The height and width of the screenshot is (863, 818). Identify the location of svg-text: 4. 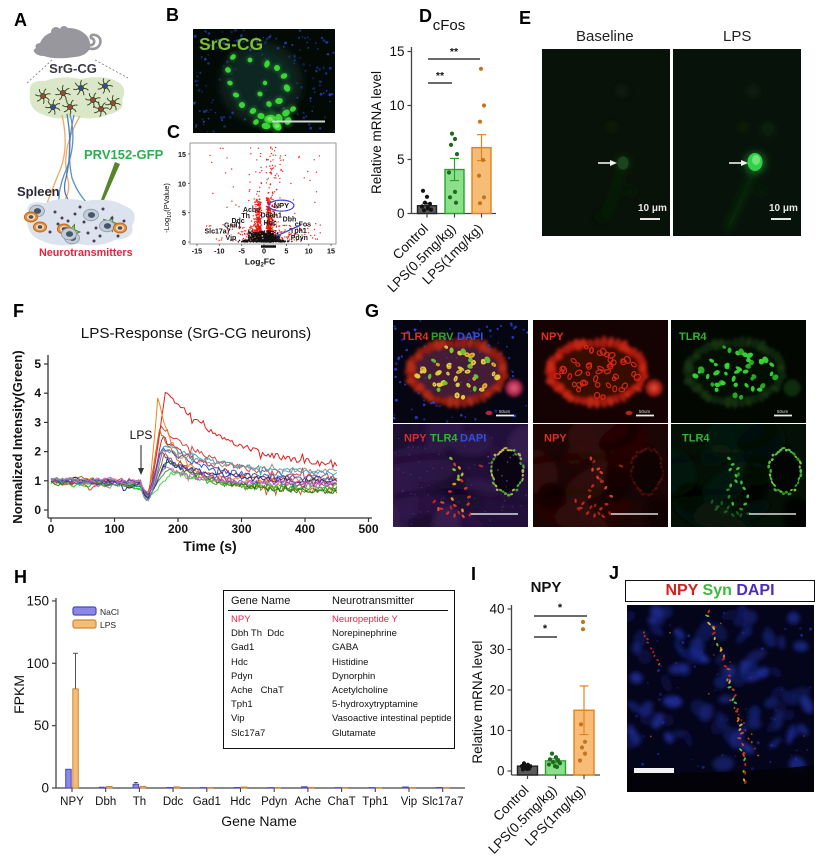
(37, 393).